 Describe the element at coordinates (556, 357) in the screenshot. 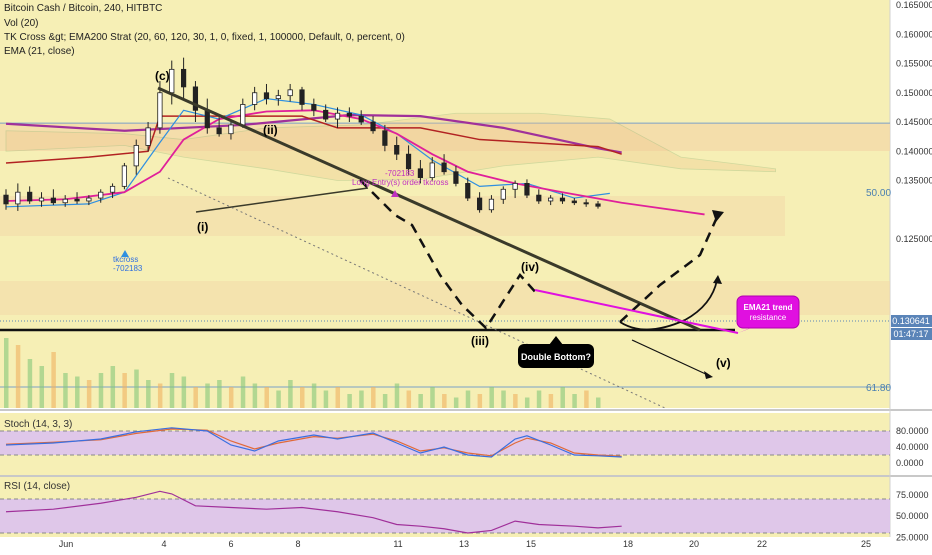

I see `double-bottom-text: Double Bottom?` at that location.